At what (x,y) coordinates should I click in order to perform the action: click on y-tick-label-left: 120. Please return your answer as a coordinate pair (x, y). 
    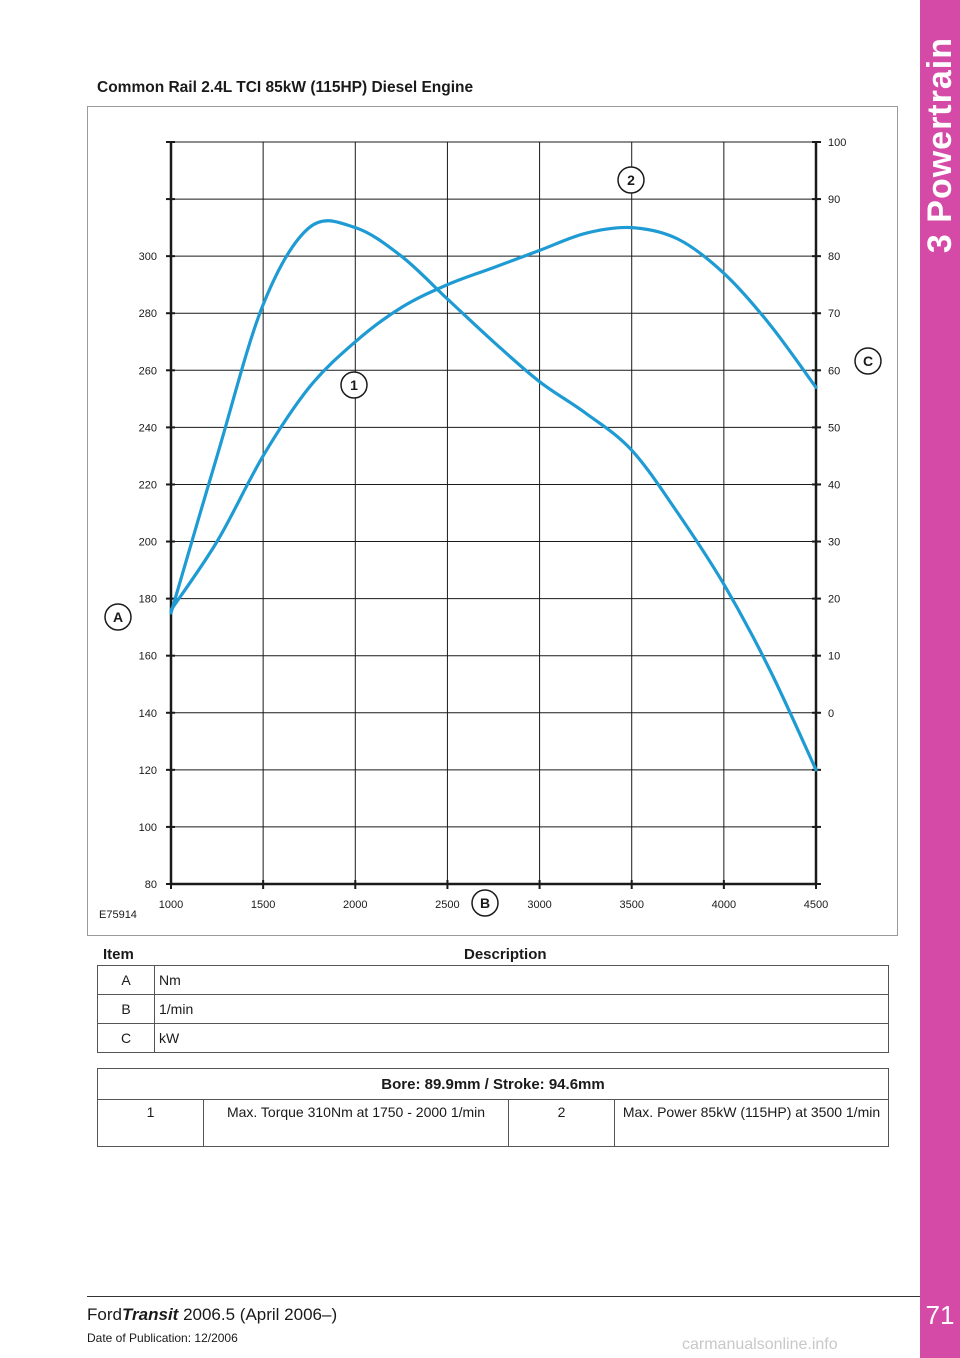
    Looking at the image, I should click on (148, 771).